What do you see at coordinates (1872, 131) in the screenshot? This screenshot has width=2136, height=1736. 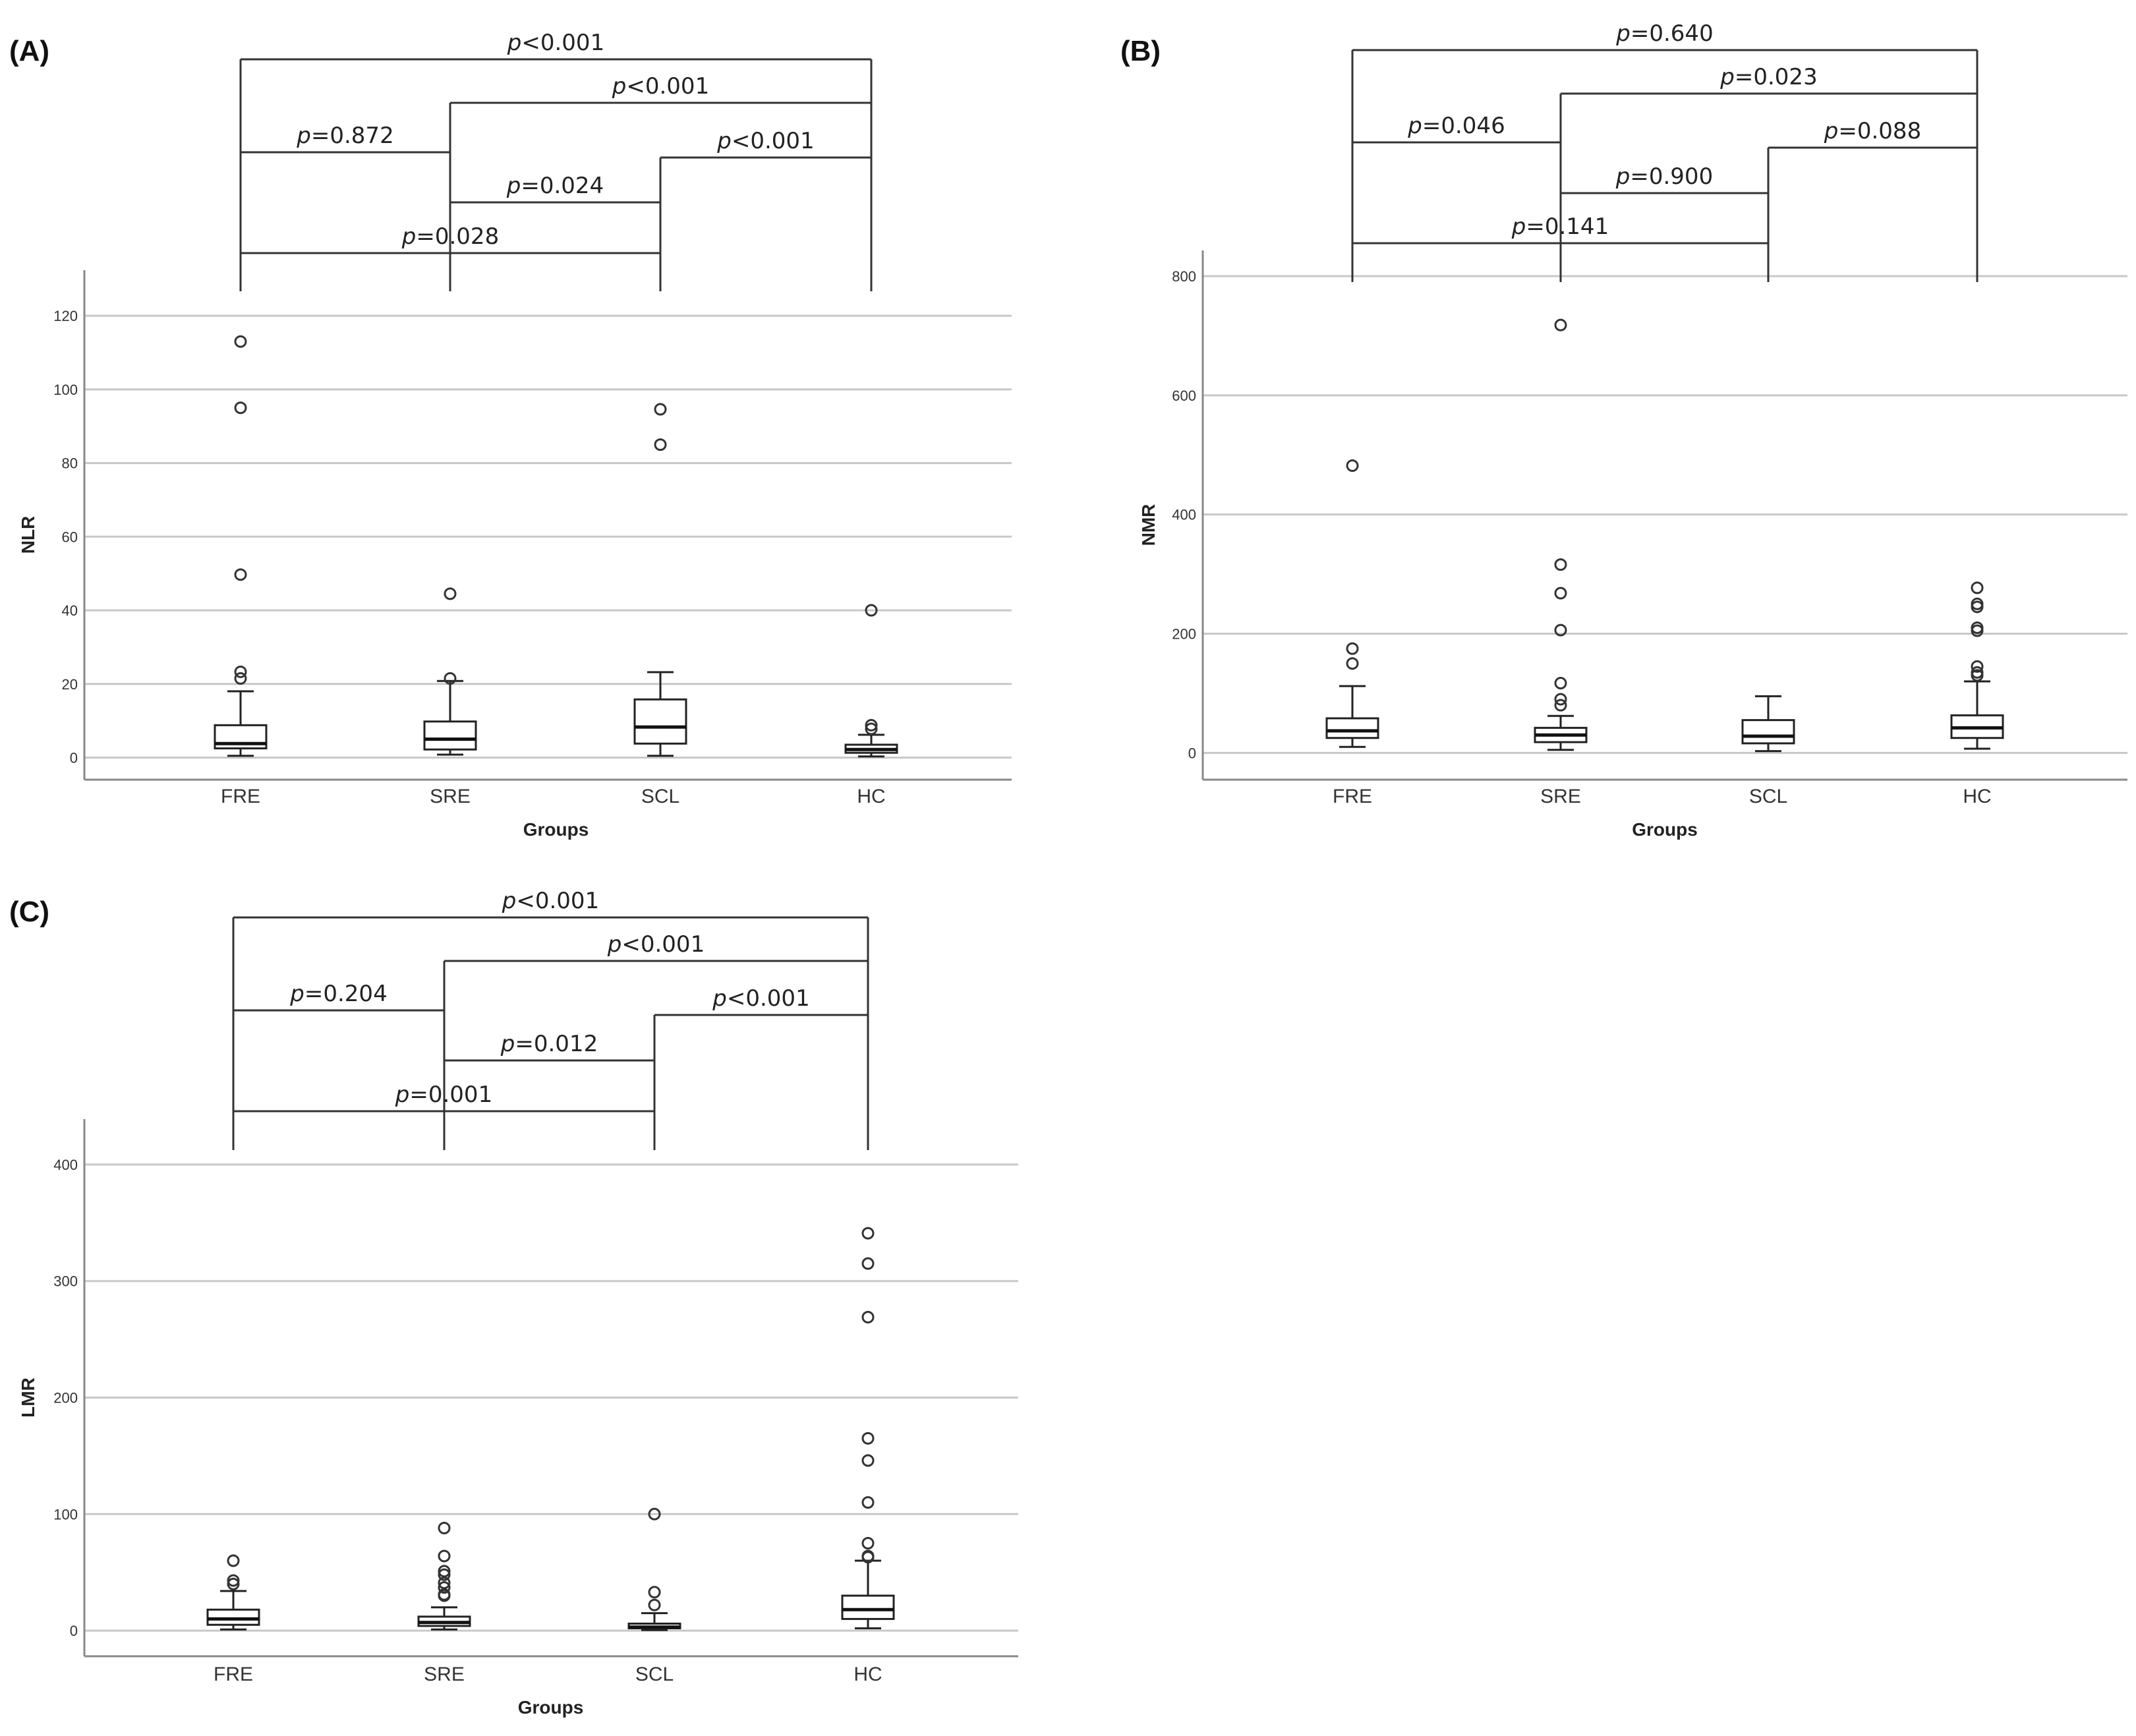 I see `p-value-label: p=0.088` at bounding box center [1872, 131].